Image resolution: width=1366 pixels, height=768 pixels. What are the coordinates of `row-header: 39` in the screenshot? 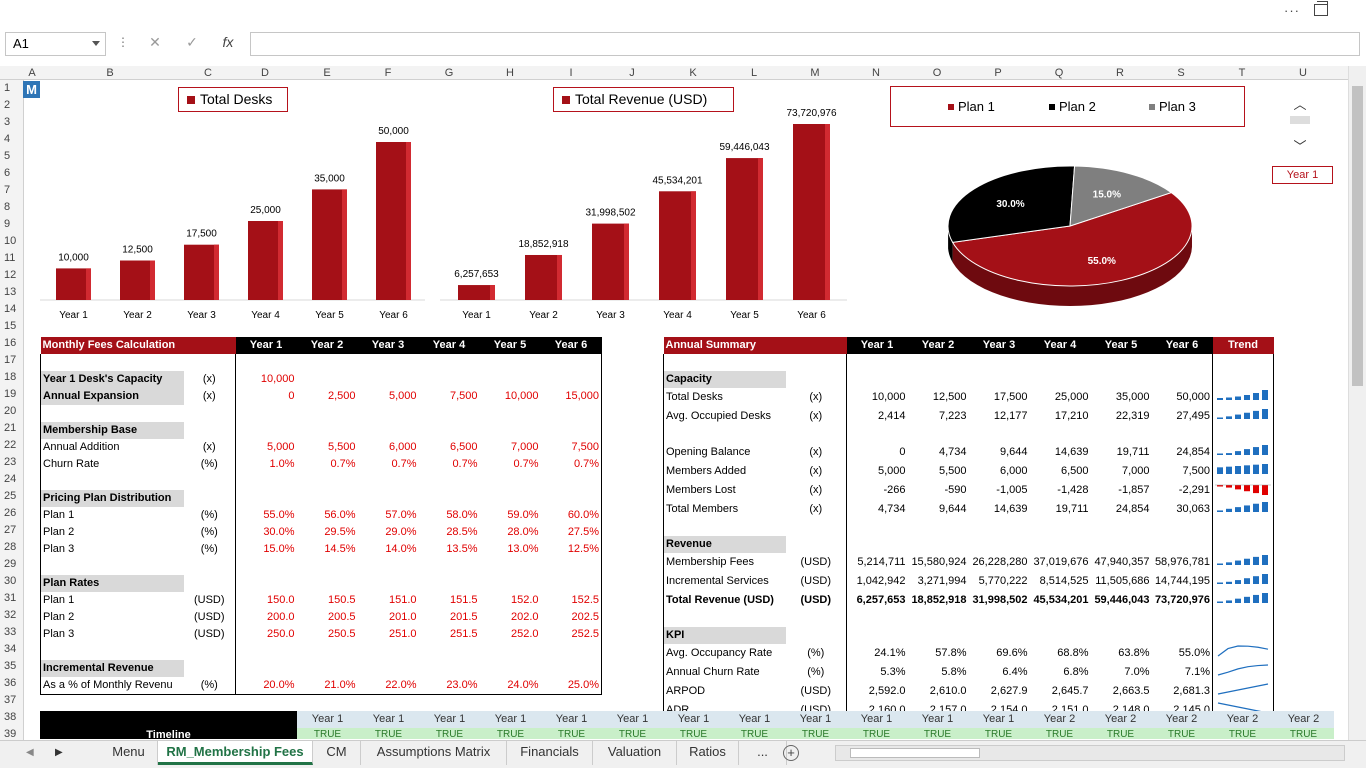 It's located at (10, 734).